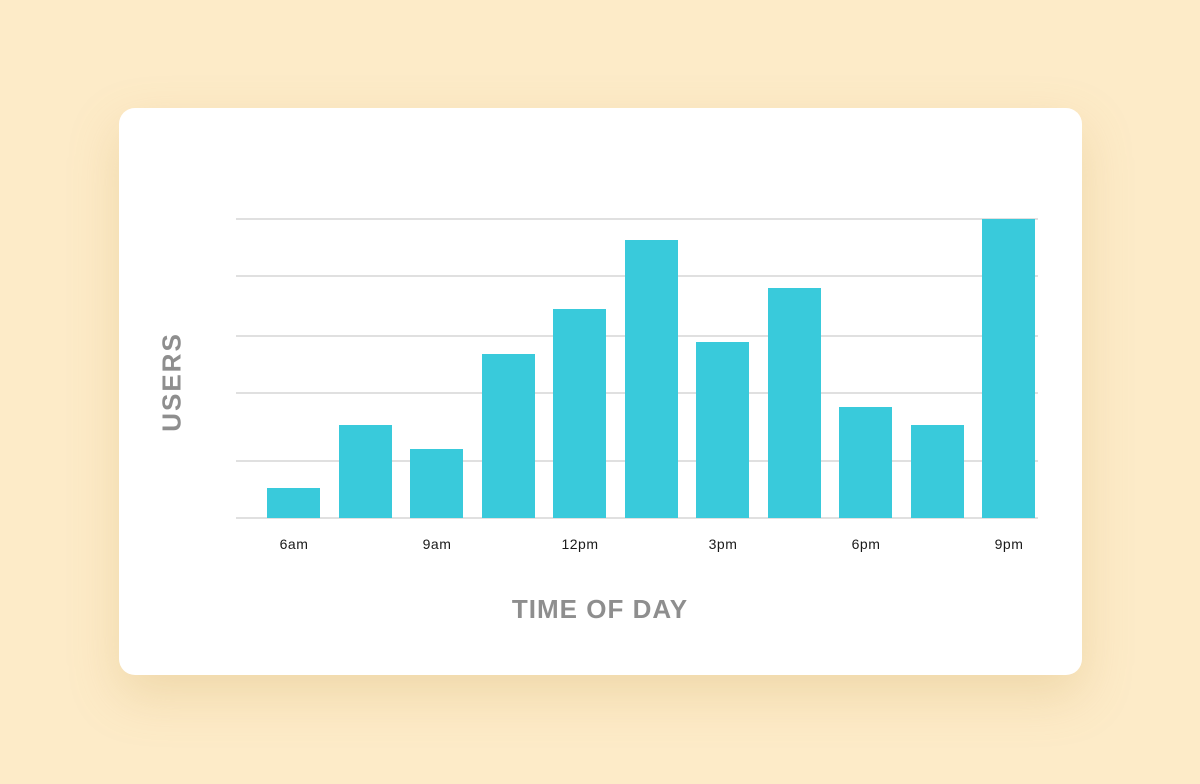 The width and height of the screenshot is (1200, 784). What do you see at coordinates (436, 483) in the screenshot?
I see `bar-9am` at bounding box center [436, 483].